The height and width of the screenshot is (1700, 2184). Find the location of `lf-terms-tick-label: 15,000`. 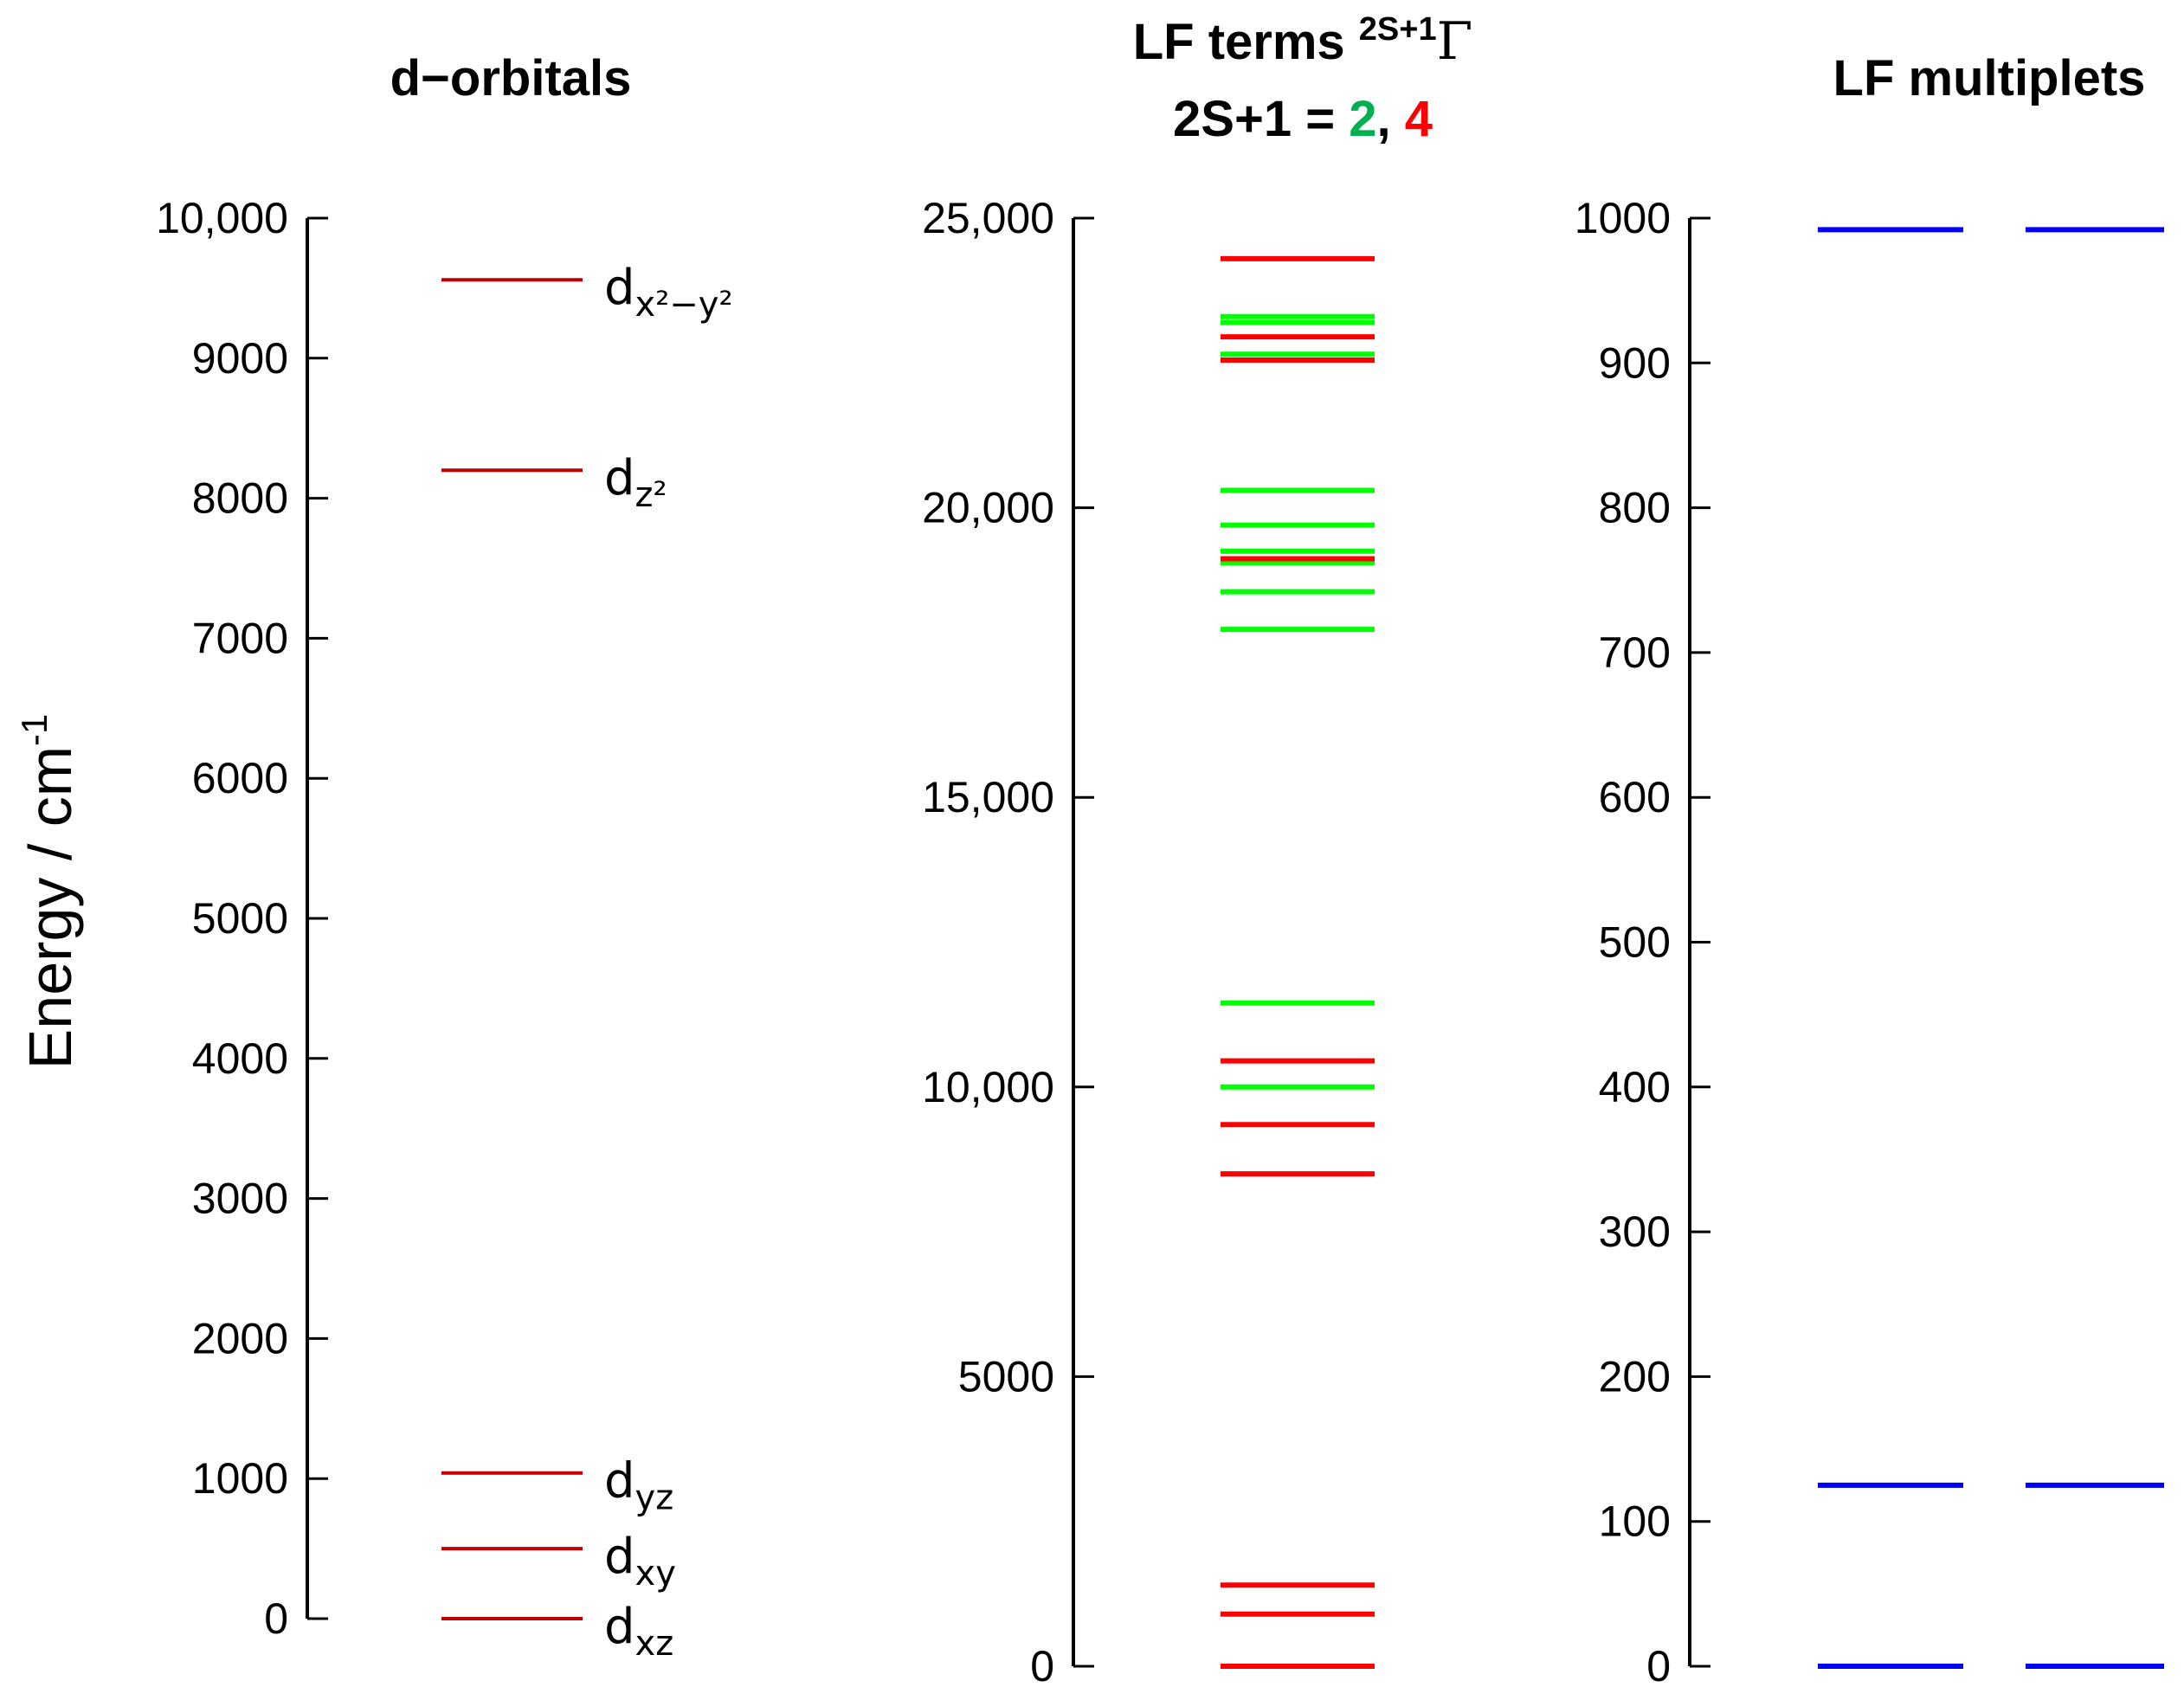

lf-terms-tick-label: 15,000 is located at coordinates (988, 797).